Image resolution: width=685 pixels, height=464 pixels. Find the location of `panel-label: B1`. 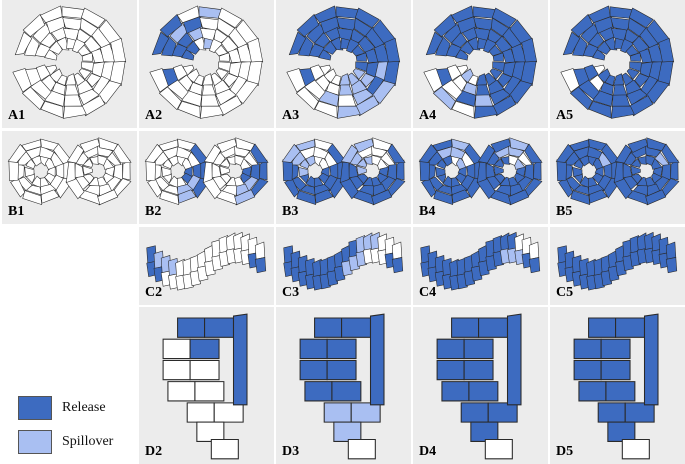

panel-label: B1 is located at coordinates (16, 211).